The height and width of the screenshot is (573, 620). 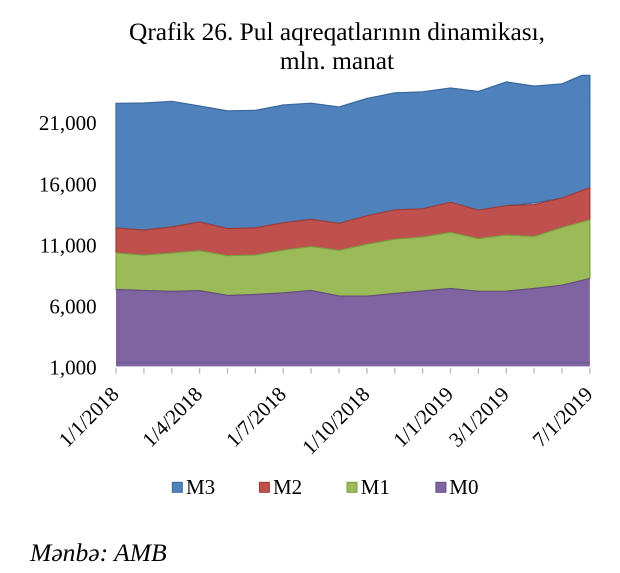 What do you see at coordinates (287, 487) in the screenshot?
I see `svg-text: M2` at bounding box center [287, 487].